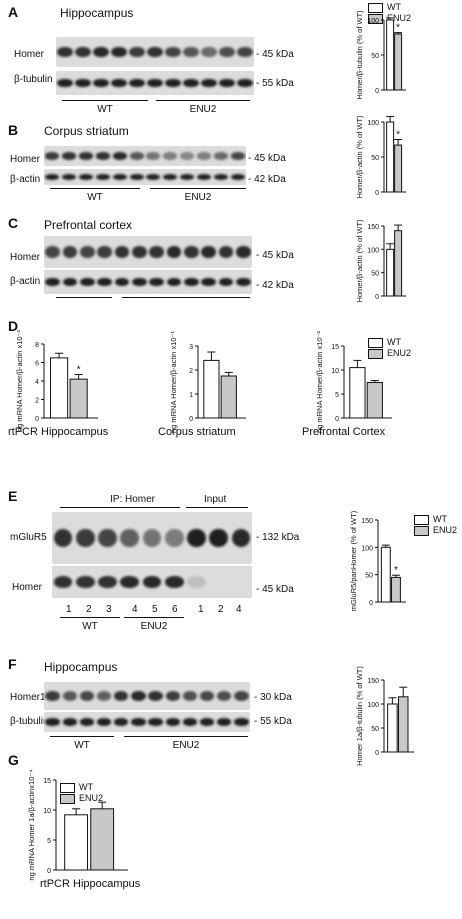 The width and height of the screenshot is (462, 919). Describe the element at coordinates (399, 353) in the screenshot. I see `legend-d-enu2-text: ENU2` at that location.